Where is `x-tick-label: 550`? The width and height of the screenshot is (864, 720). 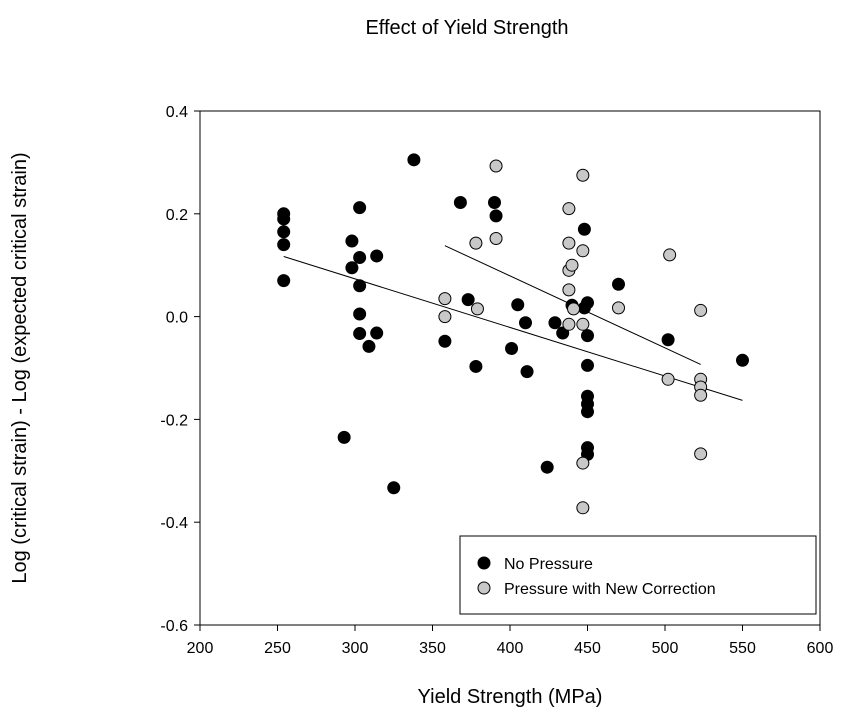 x-tick-label: 550 is located at coordinates (742, 648).